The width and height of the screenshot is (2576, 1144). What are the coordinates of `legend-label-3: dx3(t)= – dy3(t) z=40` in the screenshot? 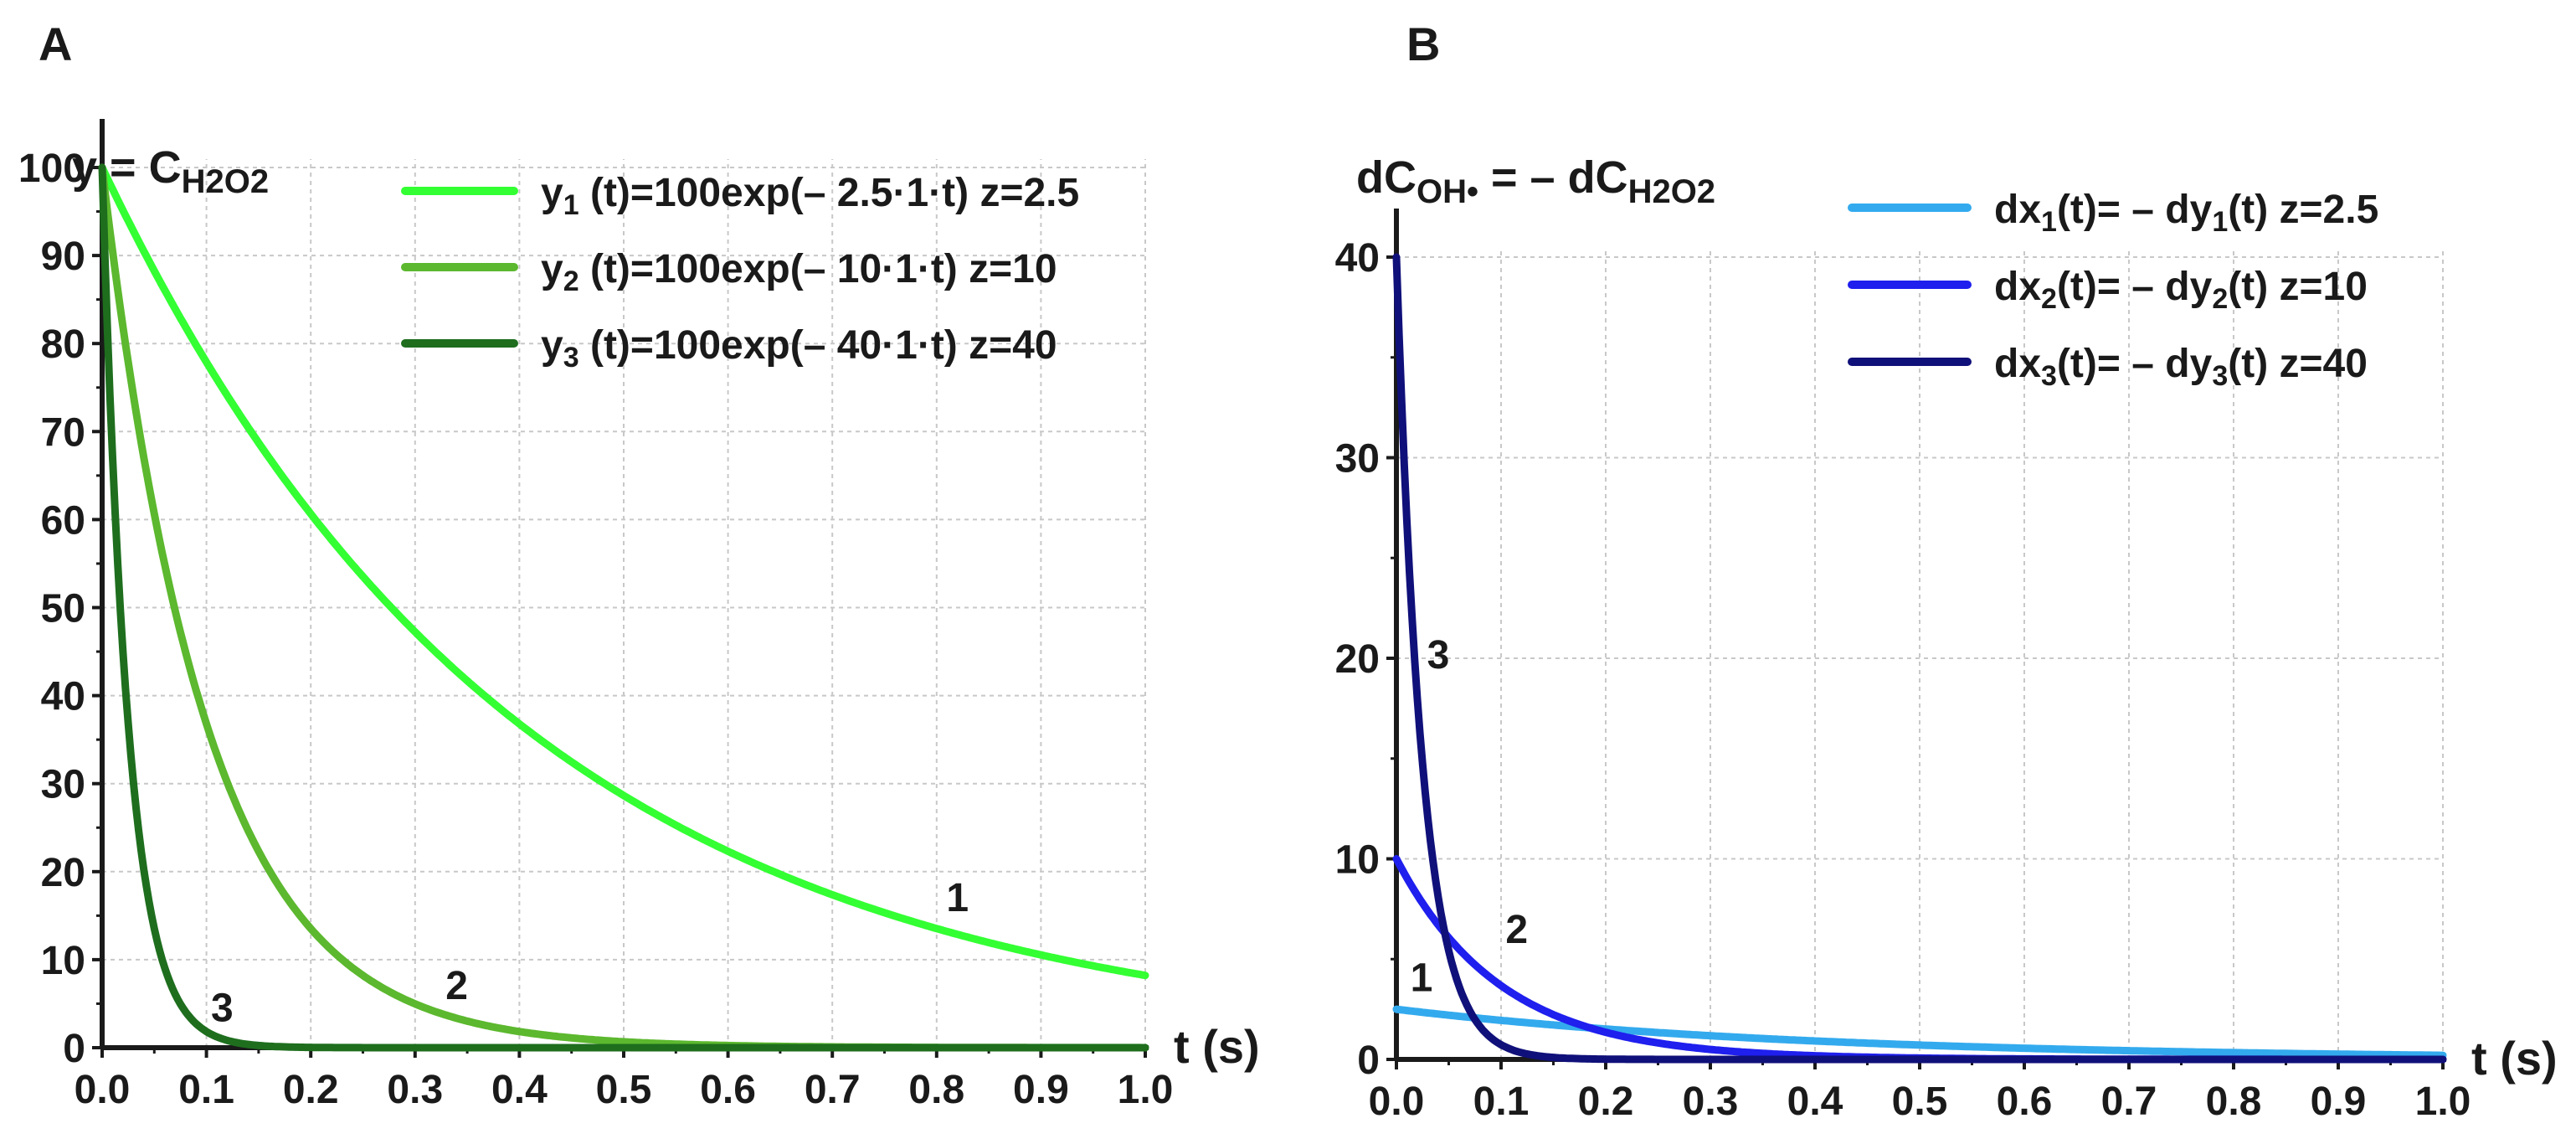 It's located at (2181, 367).